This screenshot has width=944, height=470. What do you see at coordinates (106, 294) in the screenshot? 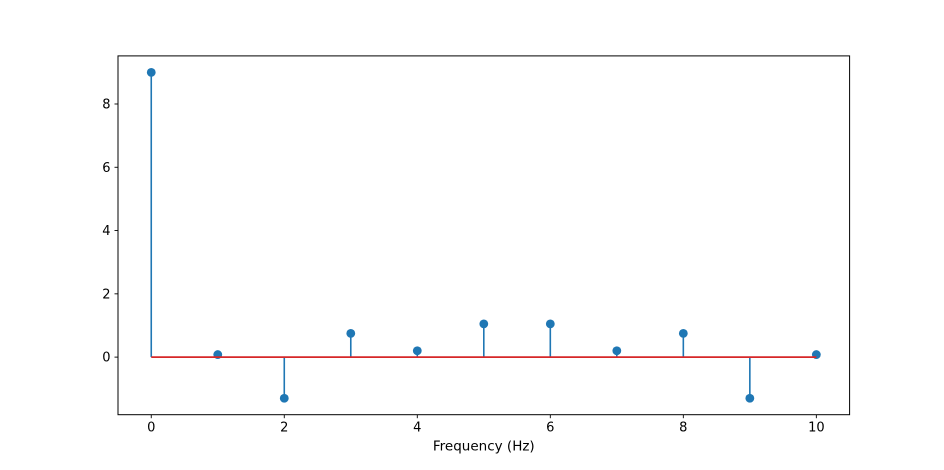
I see `y-tick-label: 2` at bounding box center [106, 294].